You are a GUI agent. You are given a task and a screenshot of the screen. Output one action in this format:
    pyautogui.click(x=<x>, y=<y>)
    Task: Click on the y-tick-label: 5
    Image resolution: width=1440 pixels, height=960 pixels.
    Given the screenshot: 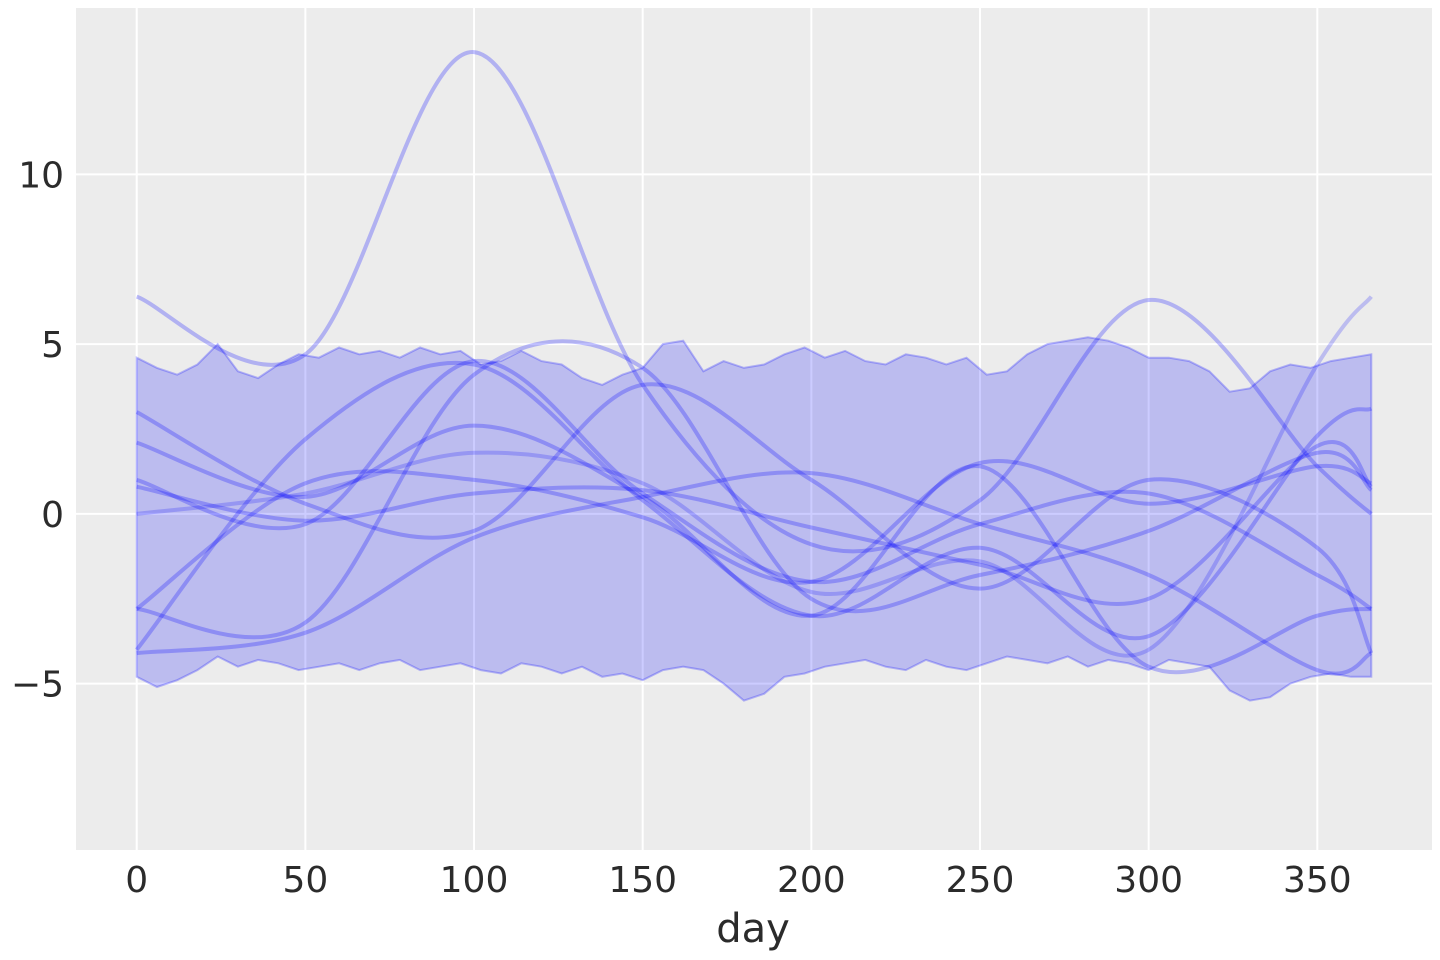 What is the action you would take?
    pyautogui.click(x=52, y=345)
    